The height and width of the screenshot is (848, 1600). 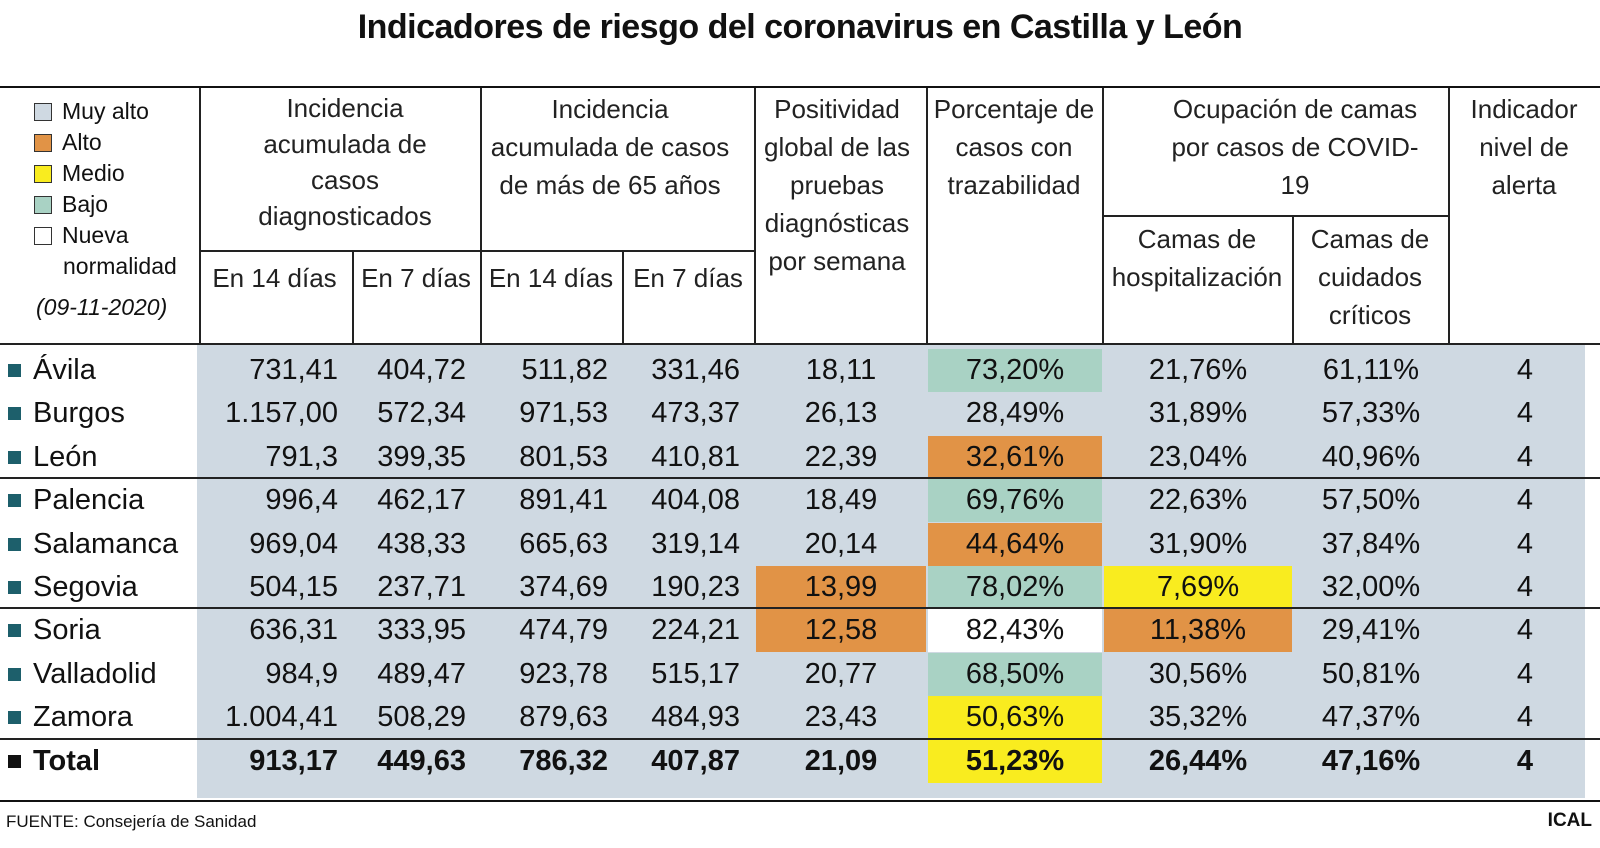 I want to click on table-cell: 504,15, so click(x=293, y=587).